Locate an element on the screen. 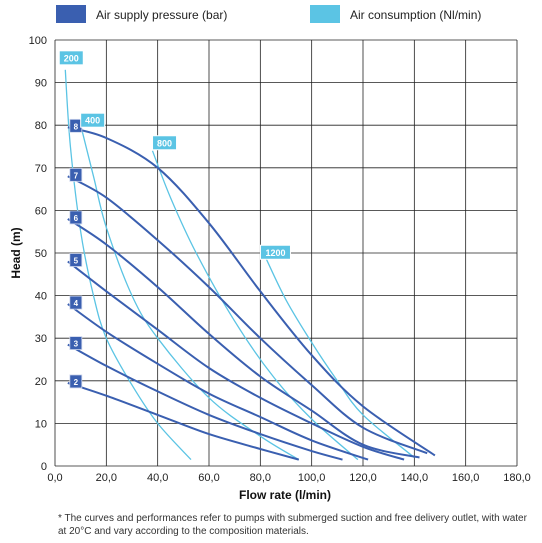 Image resolution: width=542 pixels, height=543 pixels. x-tick-label: 20,0 is located at coordinates (106, 478).